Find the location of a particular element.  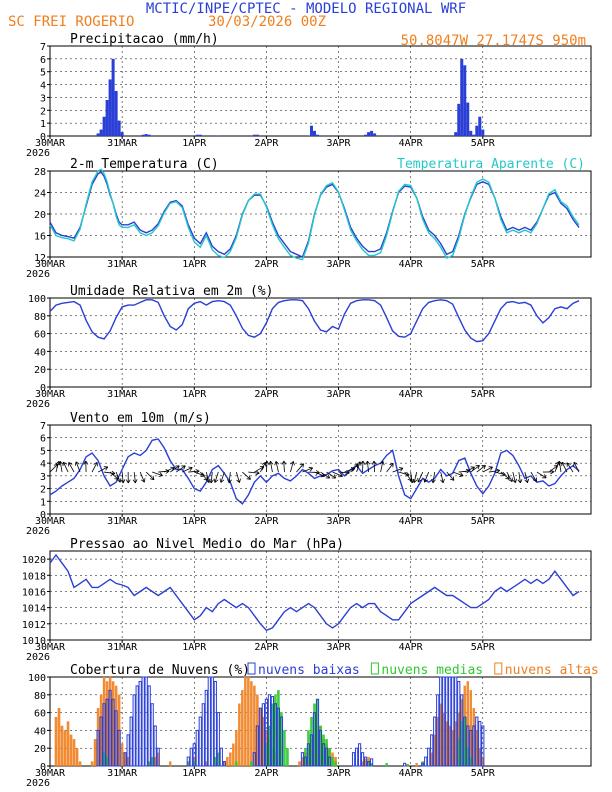

y-tick-label: 16 is located at coordinates (40, 237).